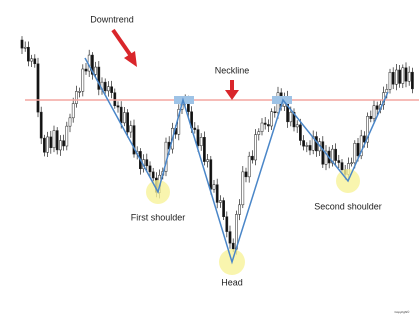 The height and width of the screenshot is (329, 419). Describe the element at coordinates (348, 206) in the screenshot. I see `label: Second shoulder` at that location.